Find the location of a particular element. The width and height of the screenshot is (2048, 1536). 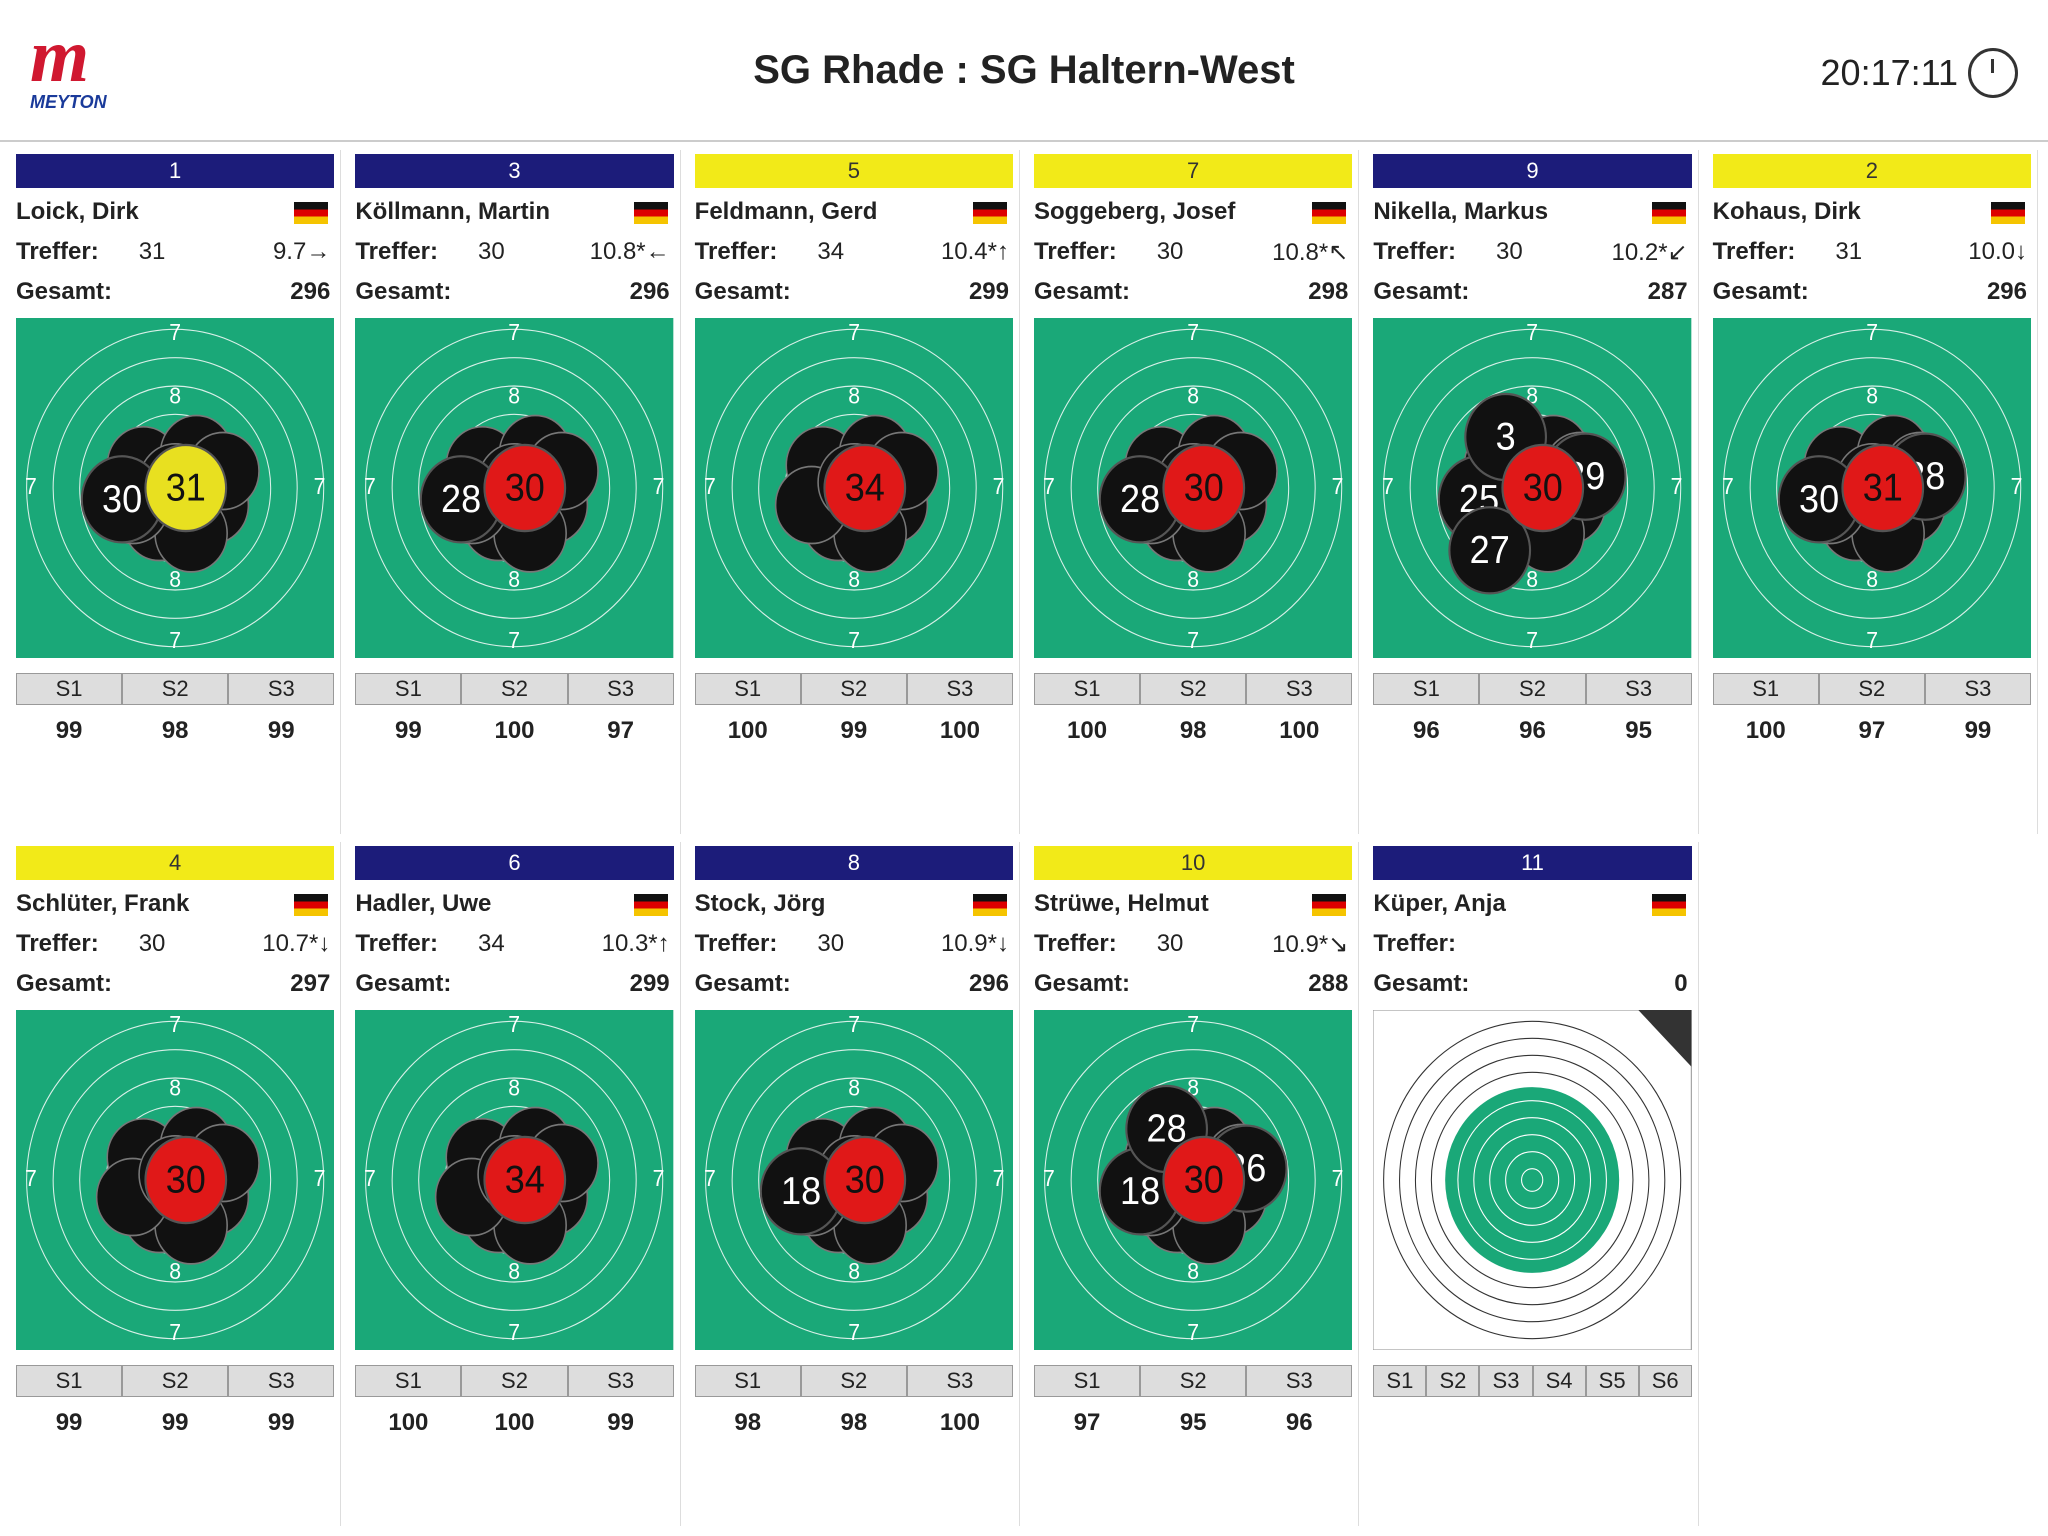

name-row: Kohaus, Dirk is located at coordinates (1872, 212).